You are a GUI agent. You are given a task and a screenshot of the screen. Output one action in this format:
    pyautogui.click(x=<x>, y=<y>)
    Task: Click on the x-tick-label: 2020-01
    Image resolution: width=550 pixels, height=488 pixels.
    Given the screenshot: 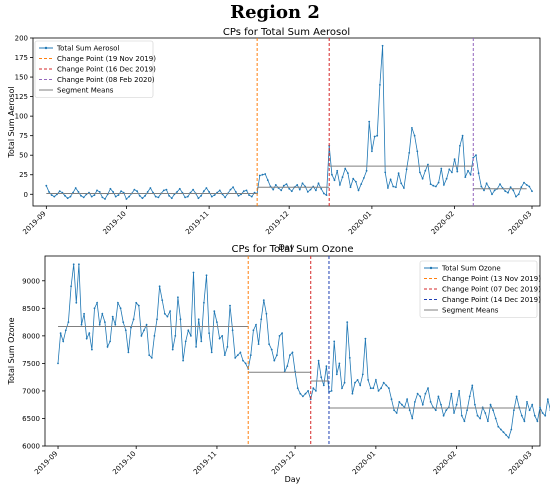 What is the action you would take?
    pyautogui.click(x=360, y=223)
    